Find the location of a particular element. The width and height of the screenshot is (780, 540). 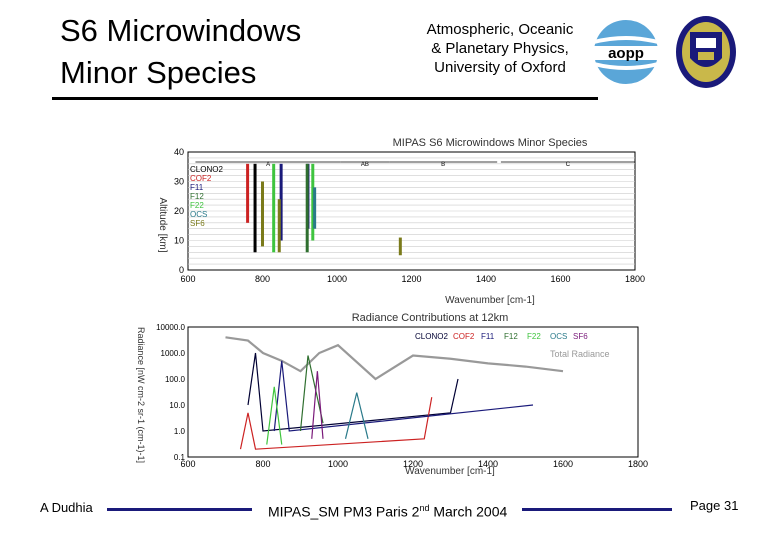

altitude-bar-f12 is located at coordinates (307, 208).